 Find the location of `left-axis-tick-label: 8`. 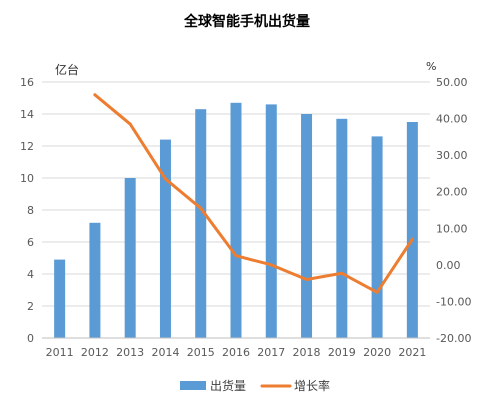

left-axis-tick-label: 8 is located at coordinates (30, 210).